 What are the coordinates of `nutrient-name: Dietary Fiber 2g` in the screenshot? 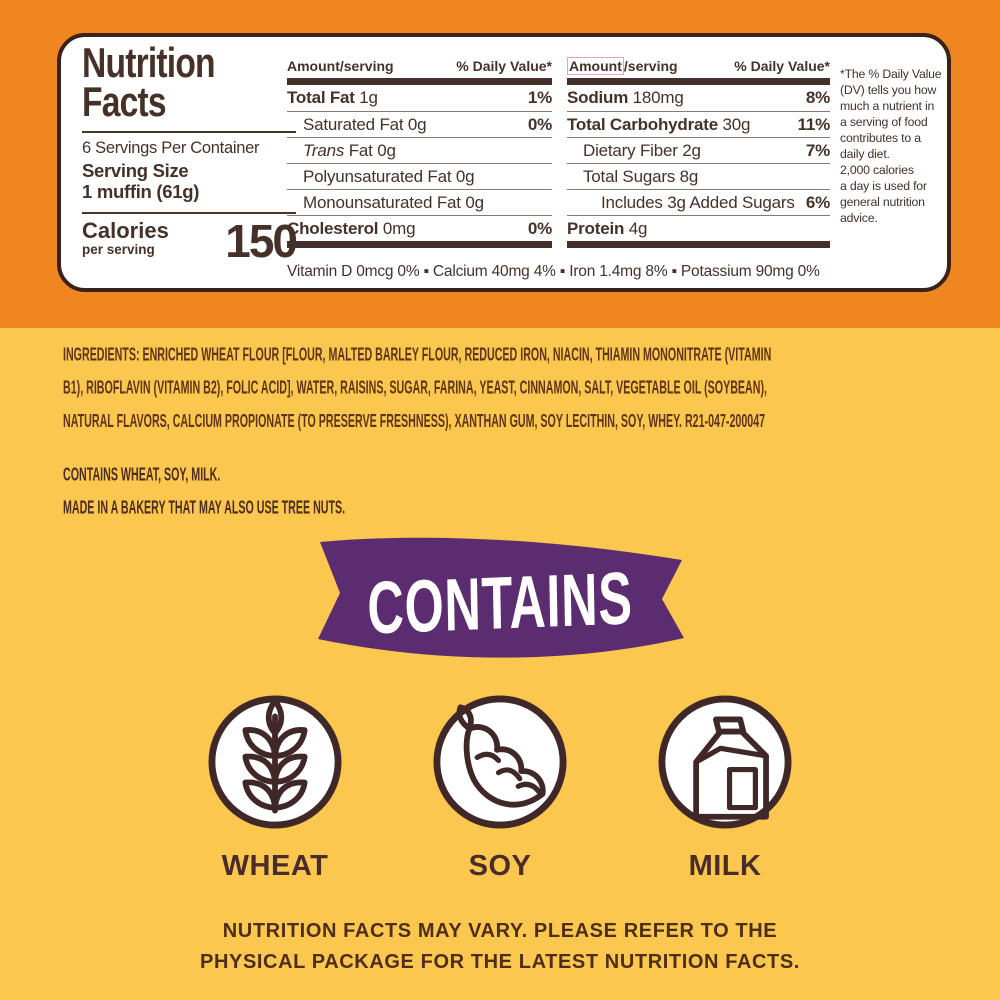 It's located at (642, 150).